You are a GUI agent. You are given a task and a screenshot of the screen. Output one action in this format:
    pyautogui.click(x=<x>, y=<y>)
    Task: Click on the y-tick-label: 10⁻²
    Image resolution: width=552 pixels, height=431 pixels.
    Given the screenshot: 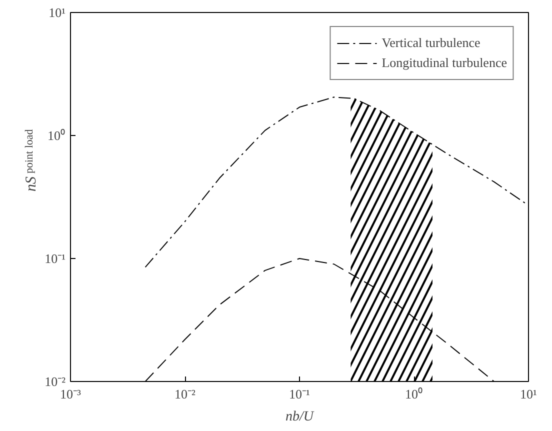 What is the action you would take?
    pyautogui.click(x=55, y=381)
    